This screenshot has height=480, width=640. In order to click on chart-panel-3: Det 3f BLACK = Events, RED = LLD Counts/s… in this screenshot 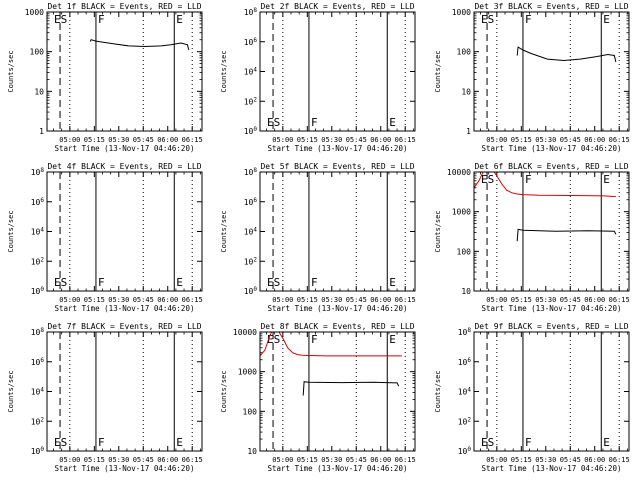, I will do `click(532, 77)`.